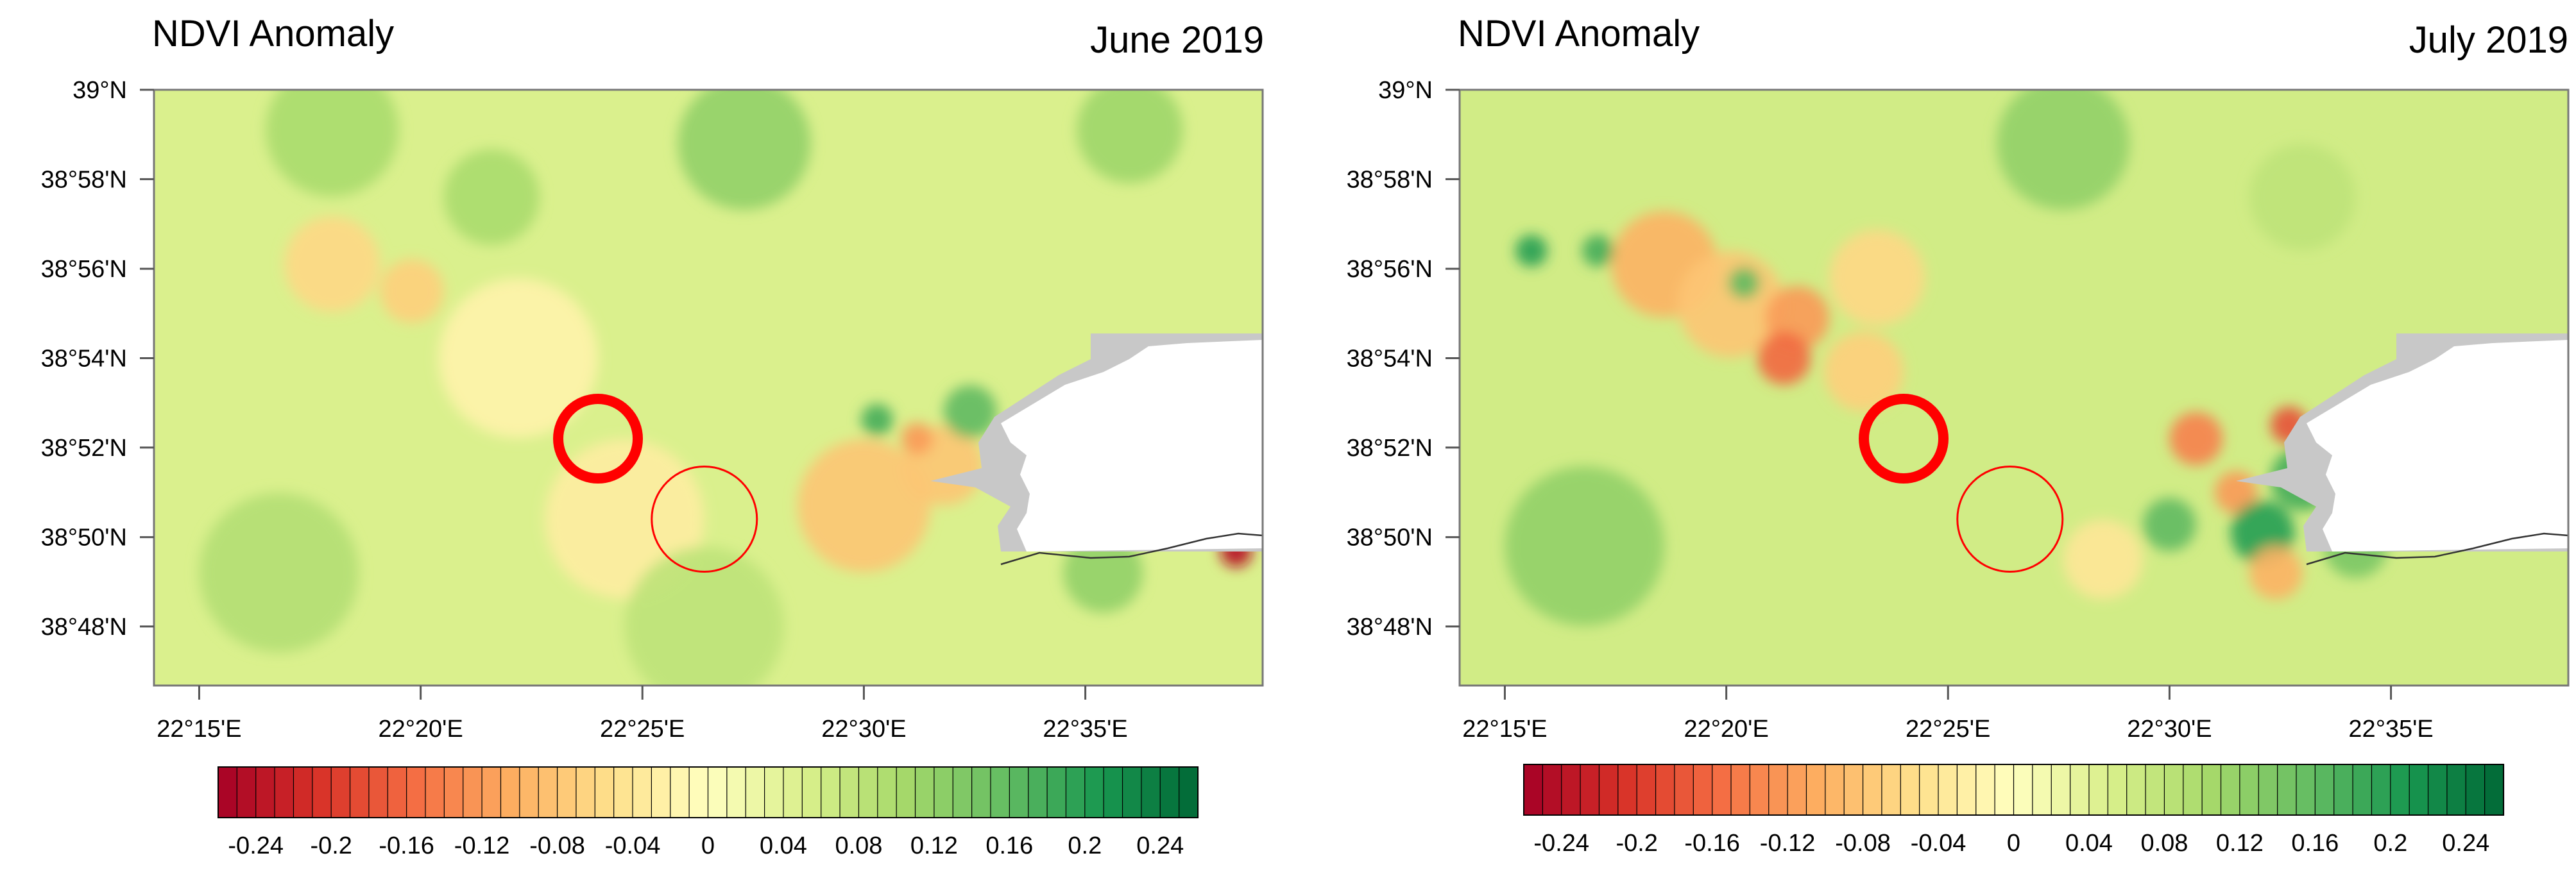 This screenshot has height=876, width=2576. What do you see at coordinates (1390, 538) in the screenshot?
I see `y-tick-label: 38°50'N` at bounding box center [1390, 538].